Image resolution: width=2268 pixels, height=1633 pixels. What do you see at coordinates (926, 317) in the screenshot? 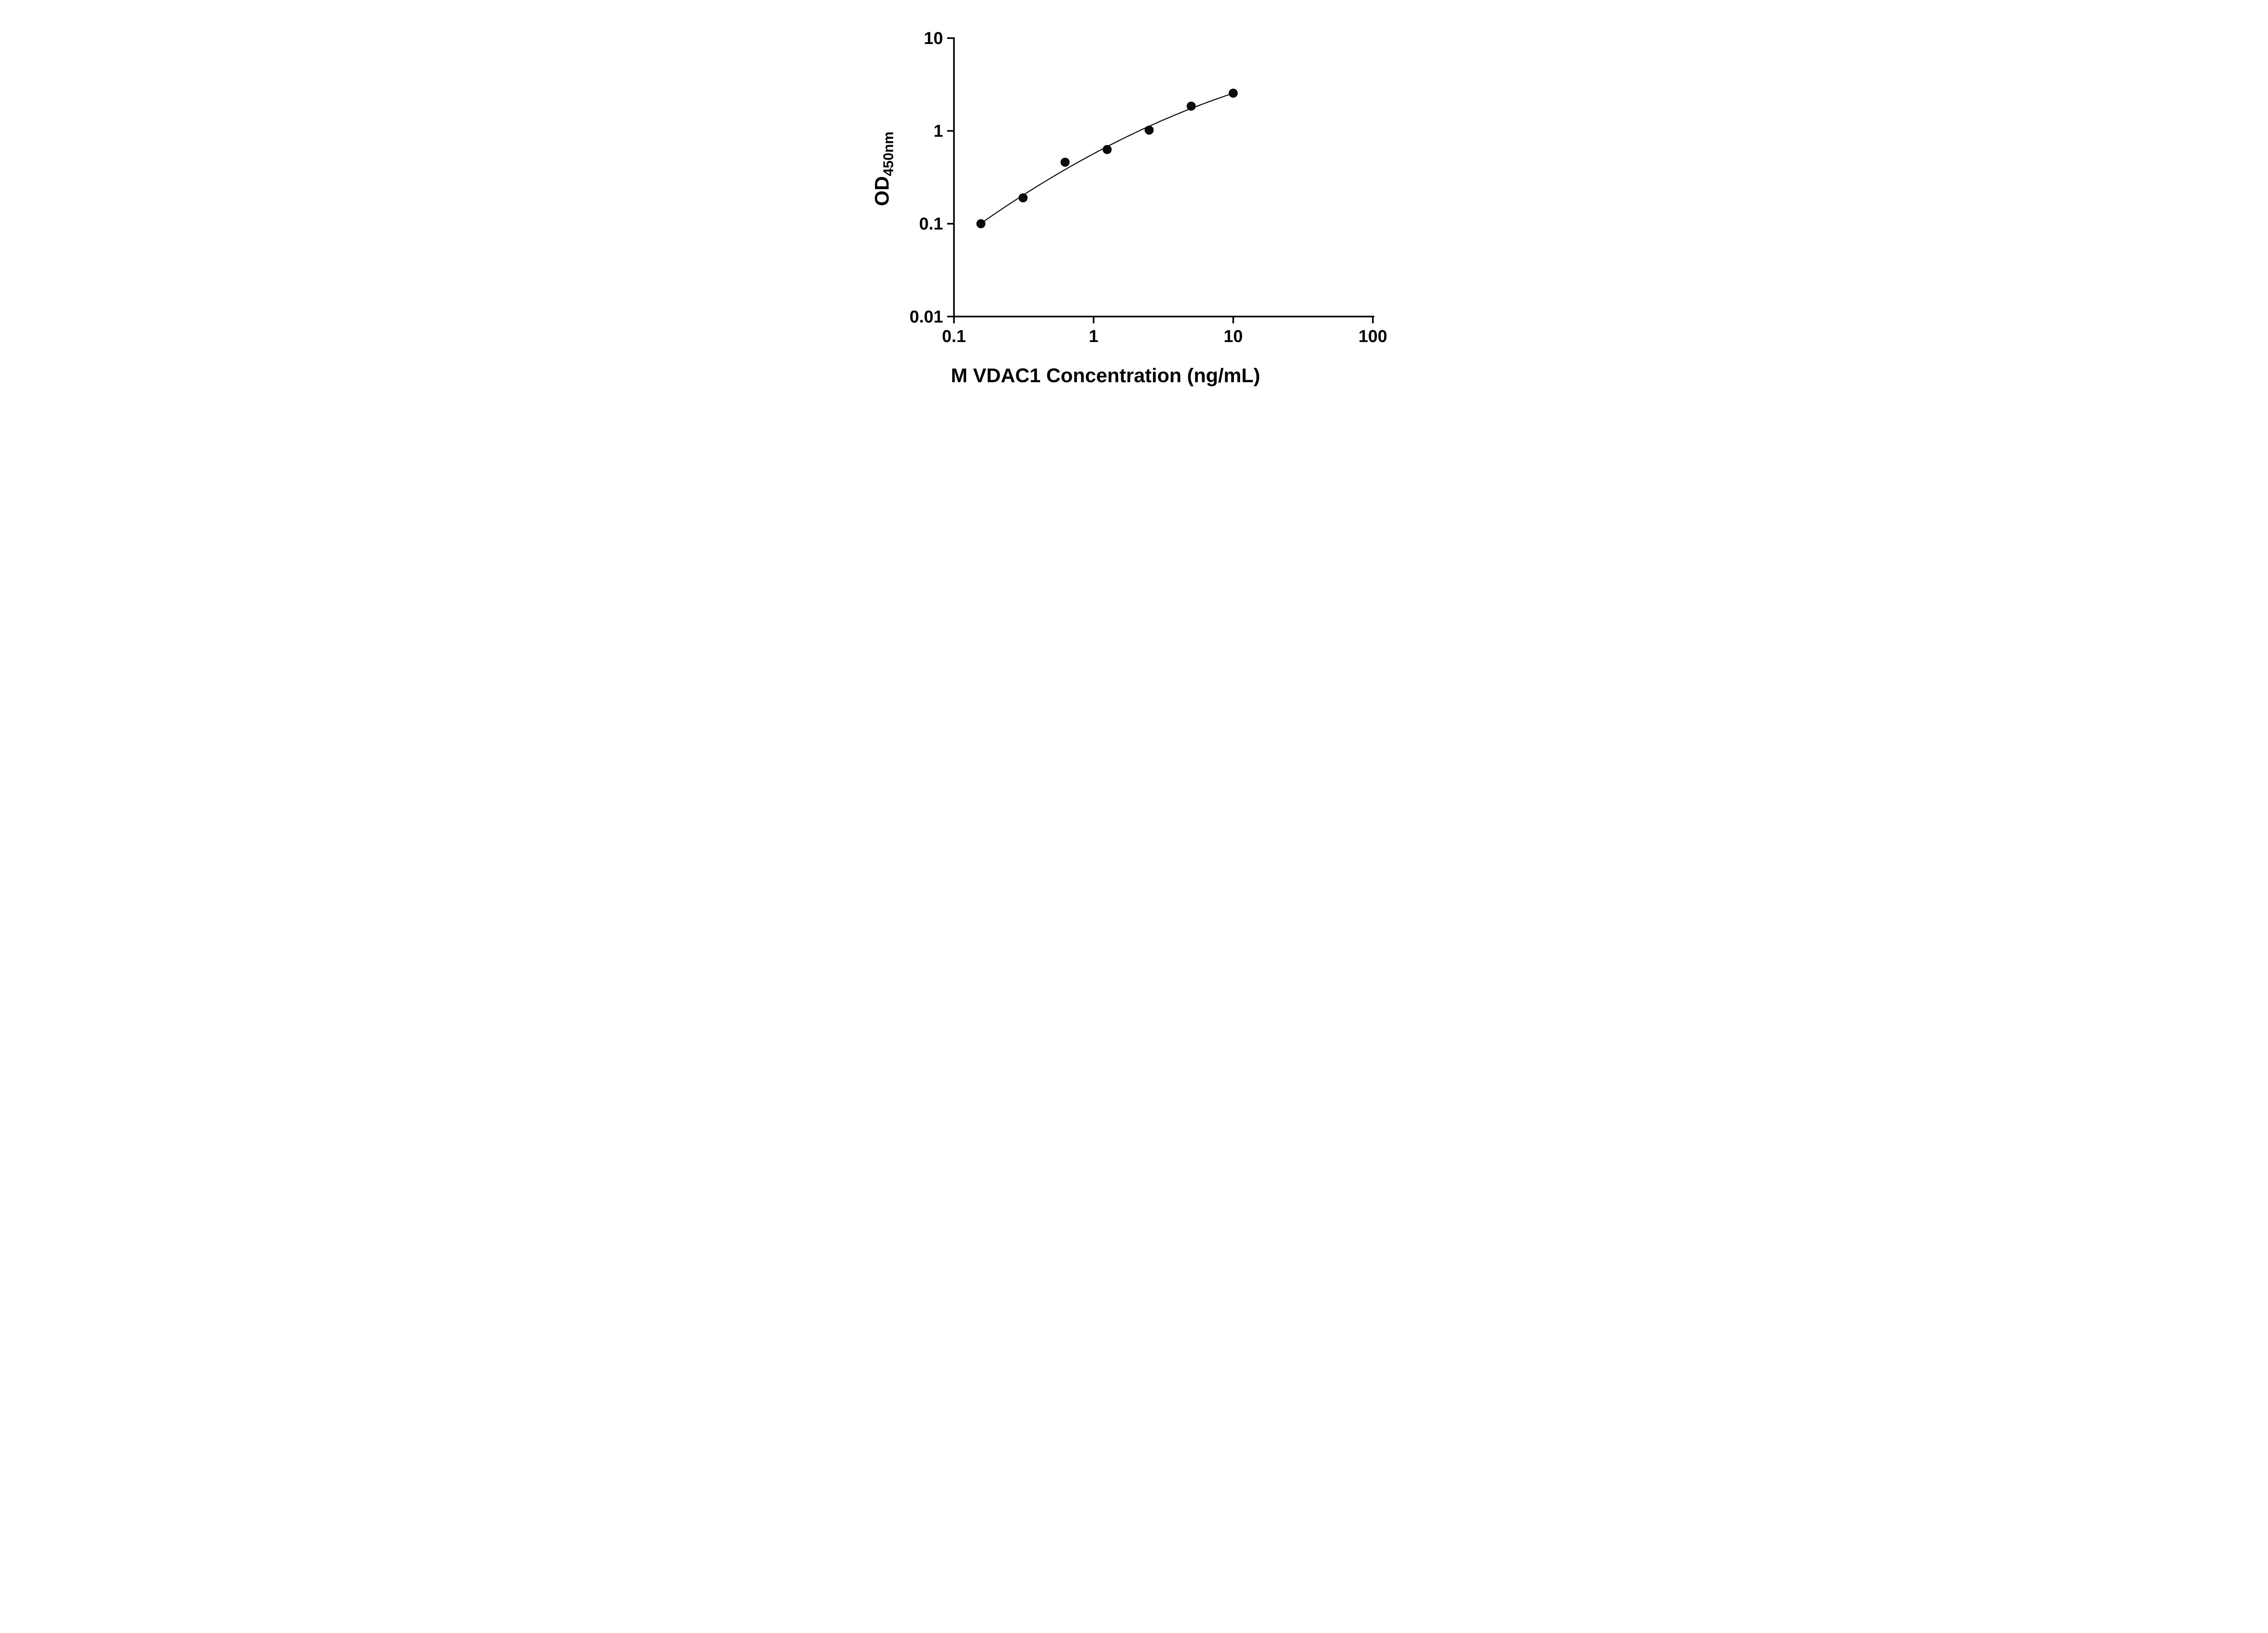
I see `y-tick-label: 0.01` at bounding box center [926, 317].